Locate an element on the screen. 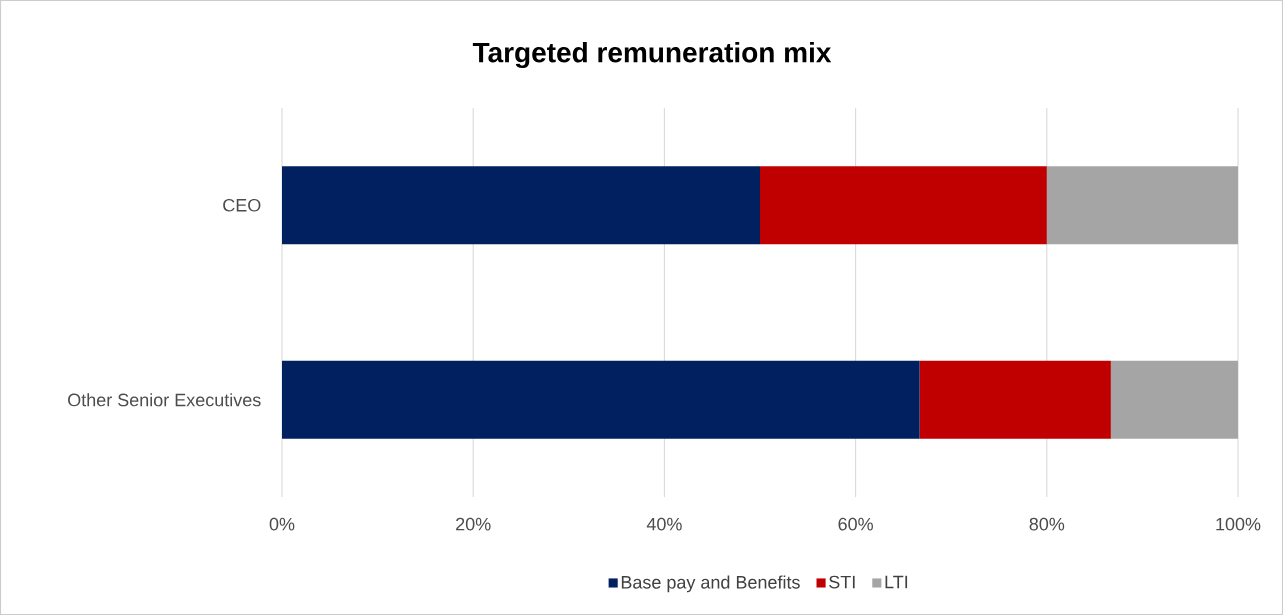  y-tick-label: CEO is located at coordinates (242, 205).